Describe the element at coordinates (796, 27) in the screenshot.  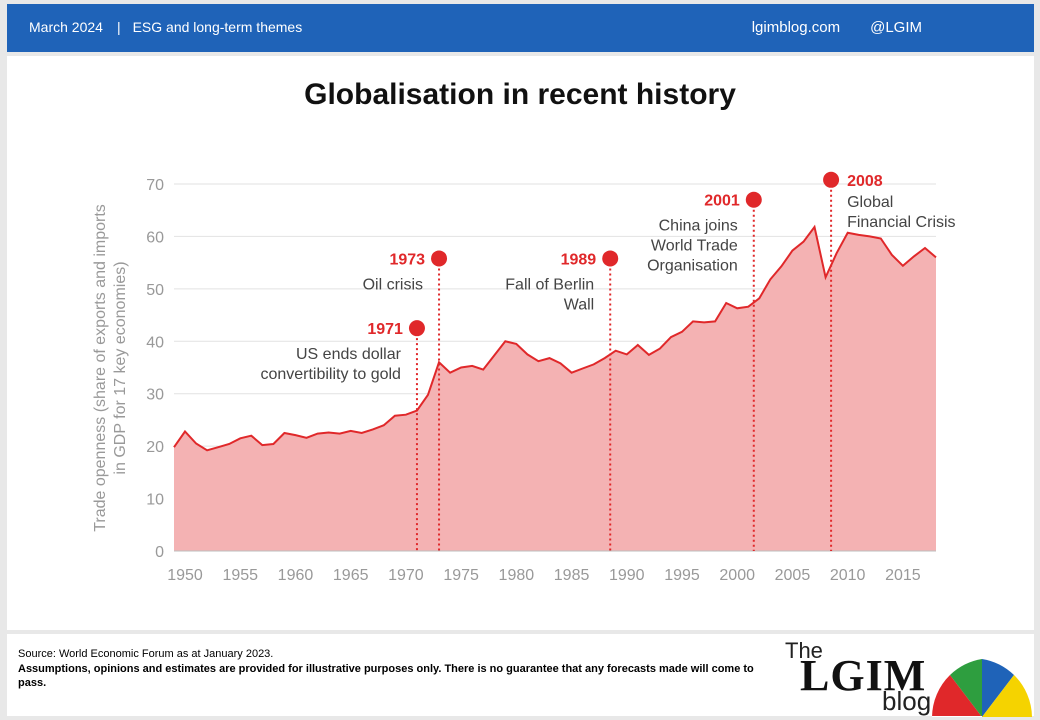
I see `header-site-link: lgimblog.com` at that location.